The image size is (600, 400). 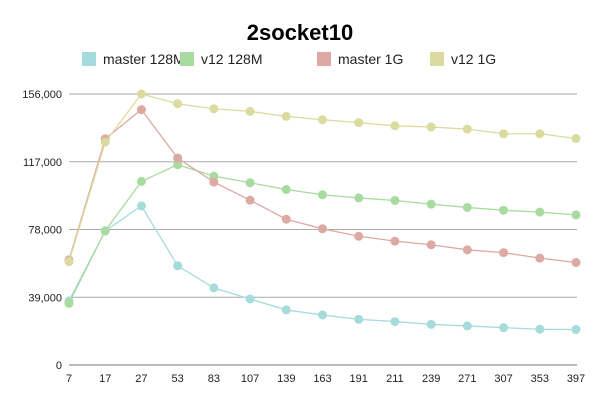 What do you see at coordinates (231, 59) in the screenshot?
I see `legend-label: v12 128M` at bounding box center [231, 59].